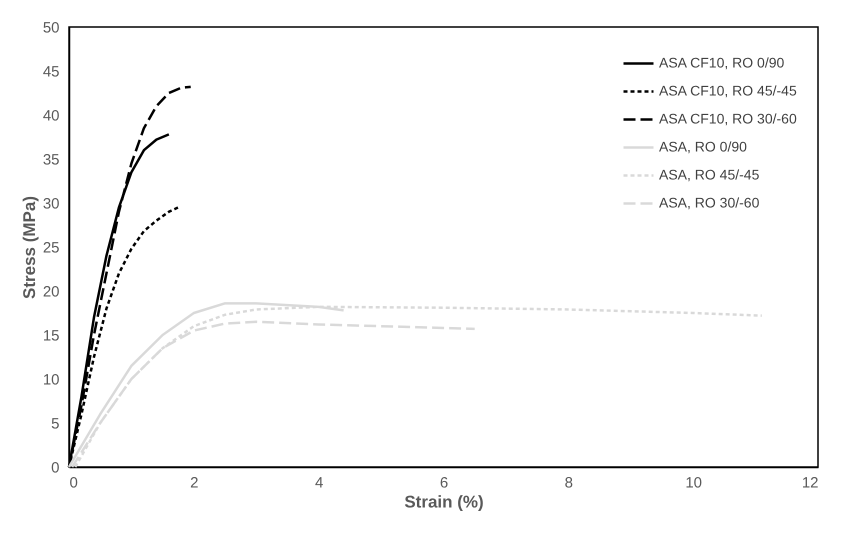 The image size is (857, 538). Describe the element at coordinates (51, 248) in the screenshot. I see `y-tick-label: 25` at that location.